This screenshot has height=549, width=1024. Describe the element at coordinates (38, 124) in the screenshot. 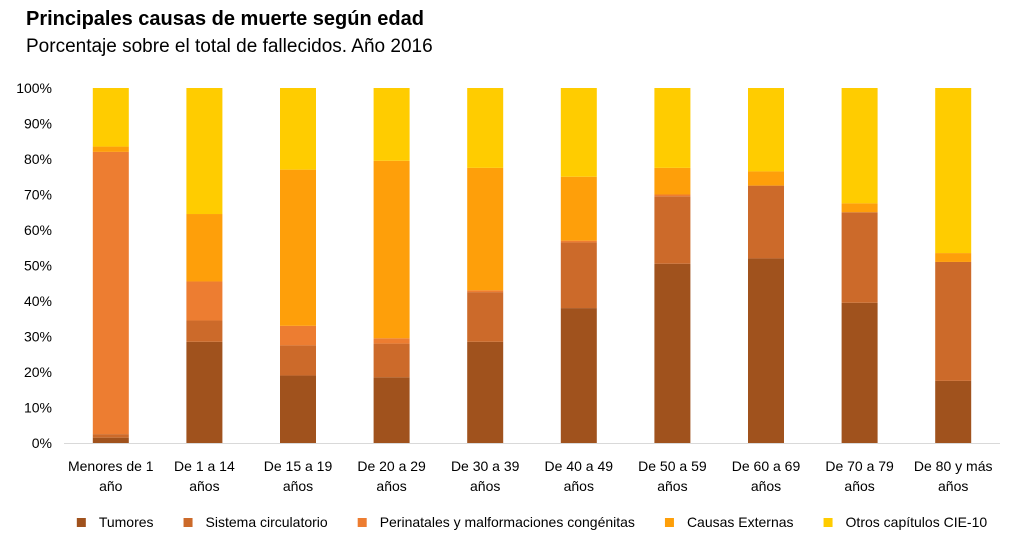

I see `y-tick-label: 90%` at that location.